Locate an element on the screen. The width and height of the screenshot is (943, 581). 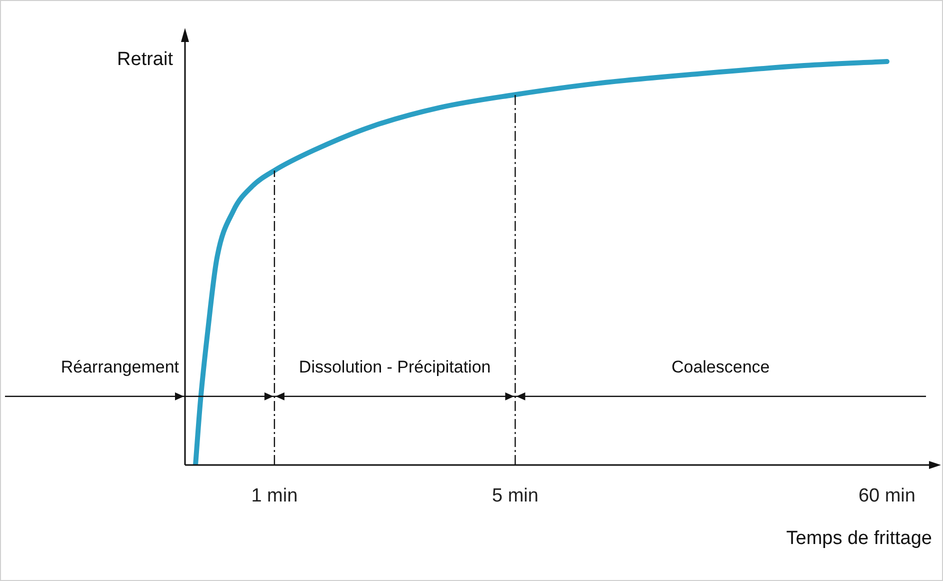
annotation: Dissolution - Précipitation is located at coordinates (394, 366).